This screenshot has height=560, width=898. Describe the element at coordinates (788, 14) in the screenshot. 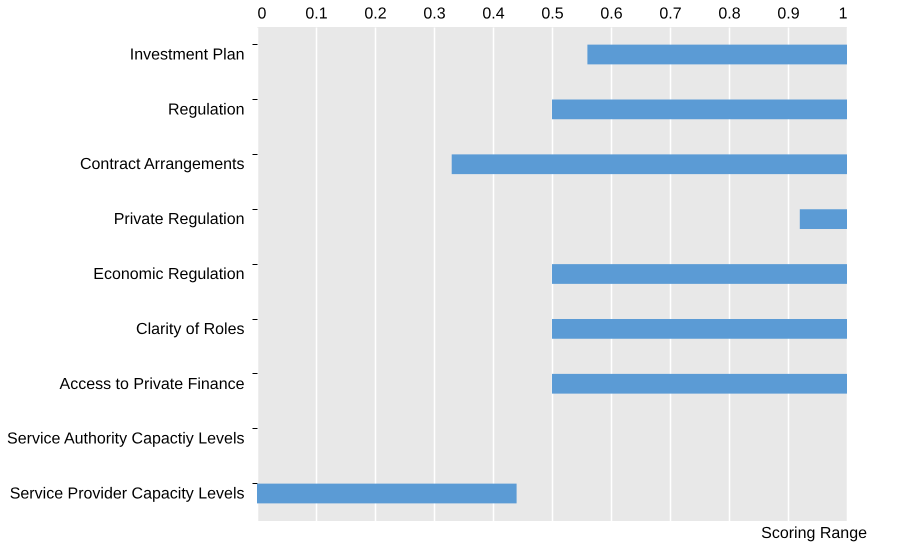

I see `x-tick-label: 0.9` at that location.